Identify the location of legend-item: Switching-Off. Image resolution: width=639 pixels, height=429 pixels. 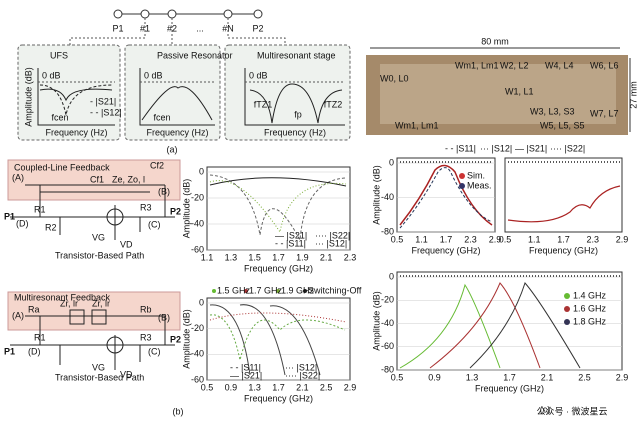
(335, 290).